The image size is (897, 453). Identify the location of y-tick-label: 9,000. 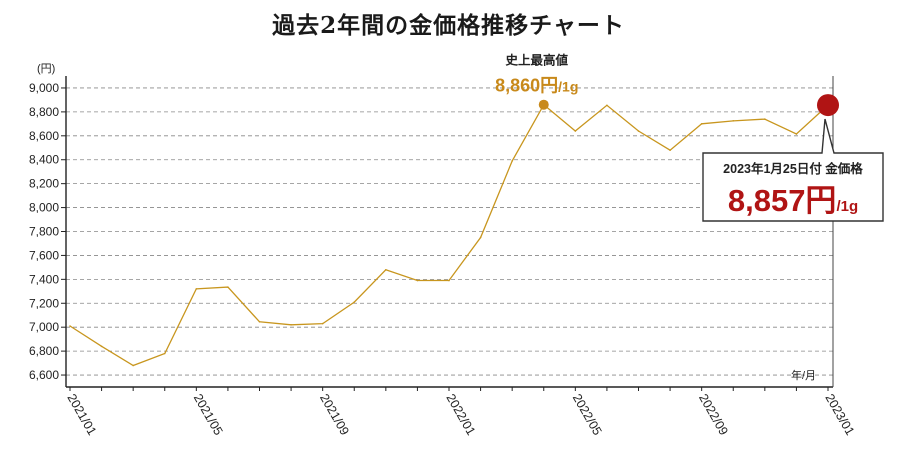
(44, 88).